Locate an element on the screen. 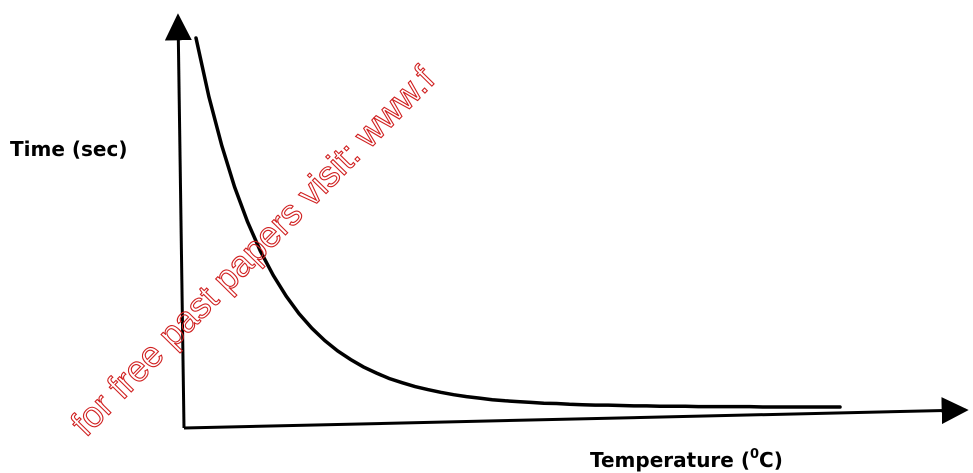  x-axis-label-degree: 0 is located at coordinates (754, 454).